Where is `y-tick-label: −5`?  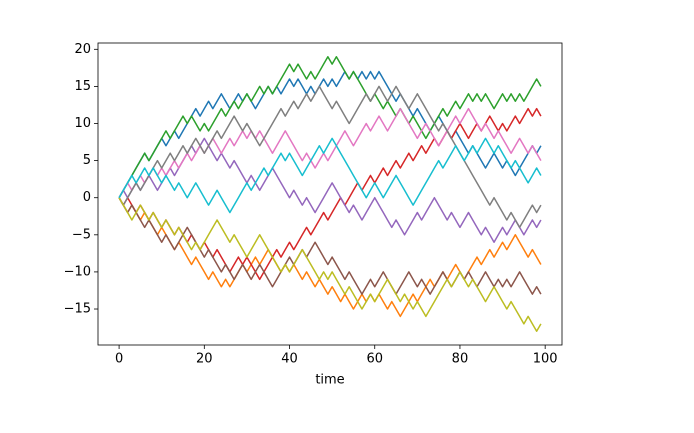
y-tick-label: −5 is located at coordinates (81, 234).